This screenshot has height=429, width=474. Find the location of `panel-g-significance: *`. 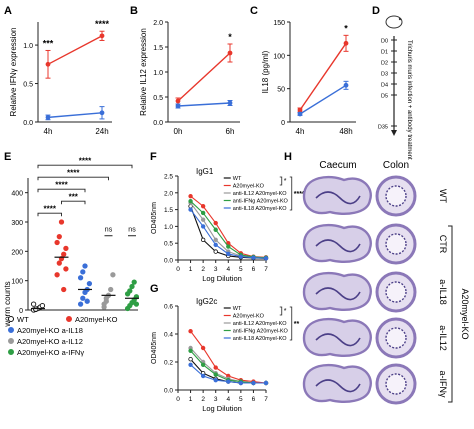

panel-g-significance: * is located at coordinates (285, 311).